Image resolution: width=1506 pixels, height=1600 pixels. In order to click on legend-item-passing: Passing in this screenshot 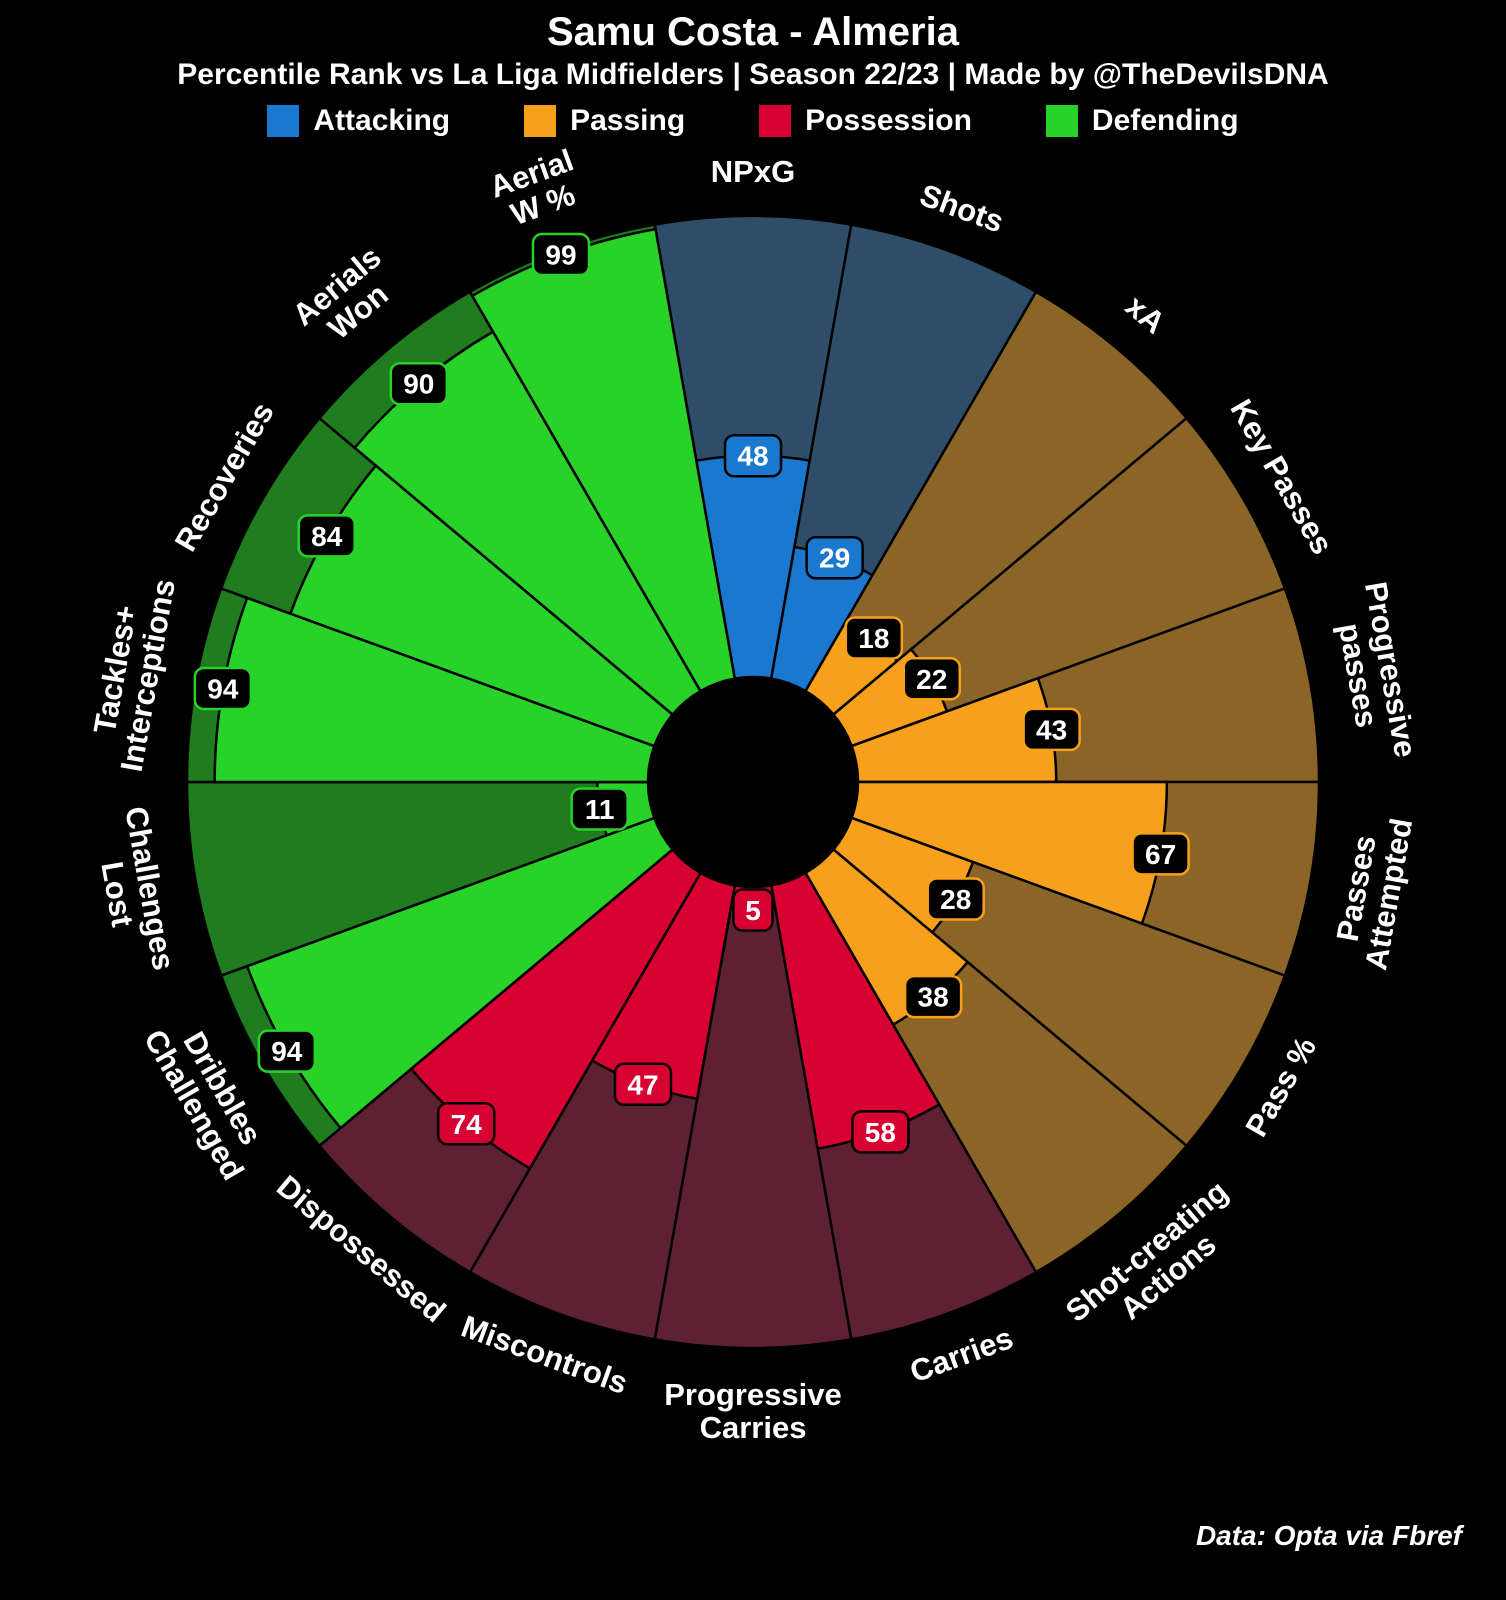, I will do `click(604, 121)`.